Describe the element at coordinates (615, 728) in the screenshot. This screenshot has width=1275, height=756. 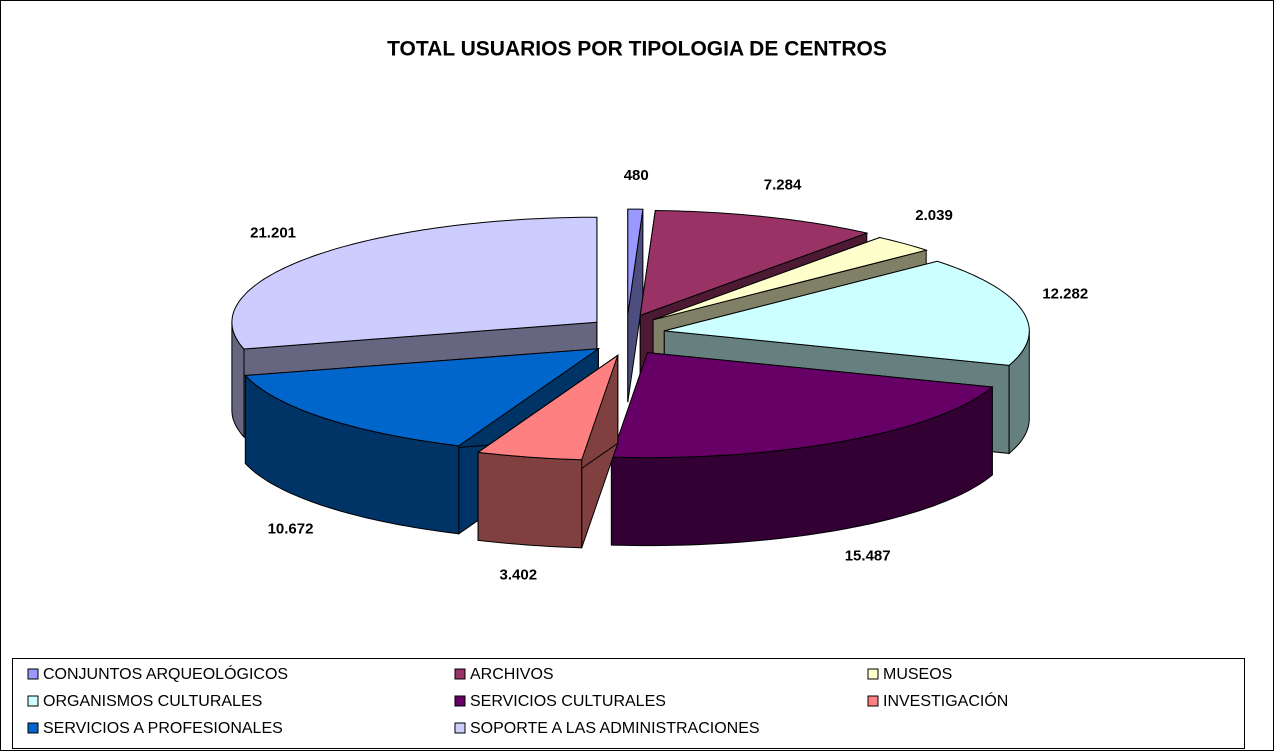
I see `legend-label: SOPORTE A LAS ADMINISTRACIONES` at that location.